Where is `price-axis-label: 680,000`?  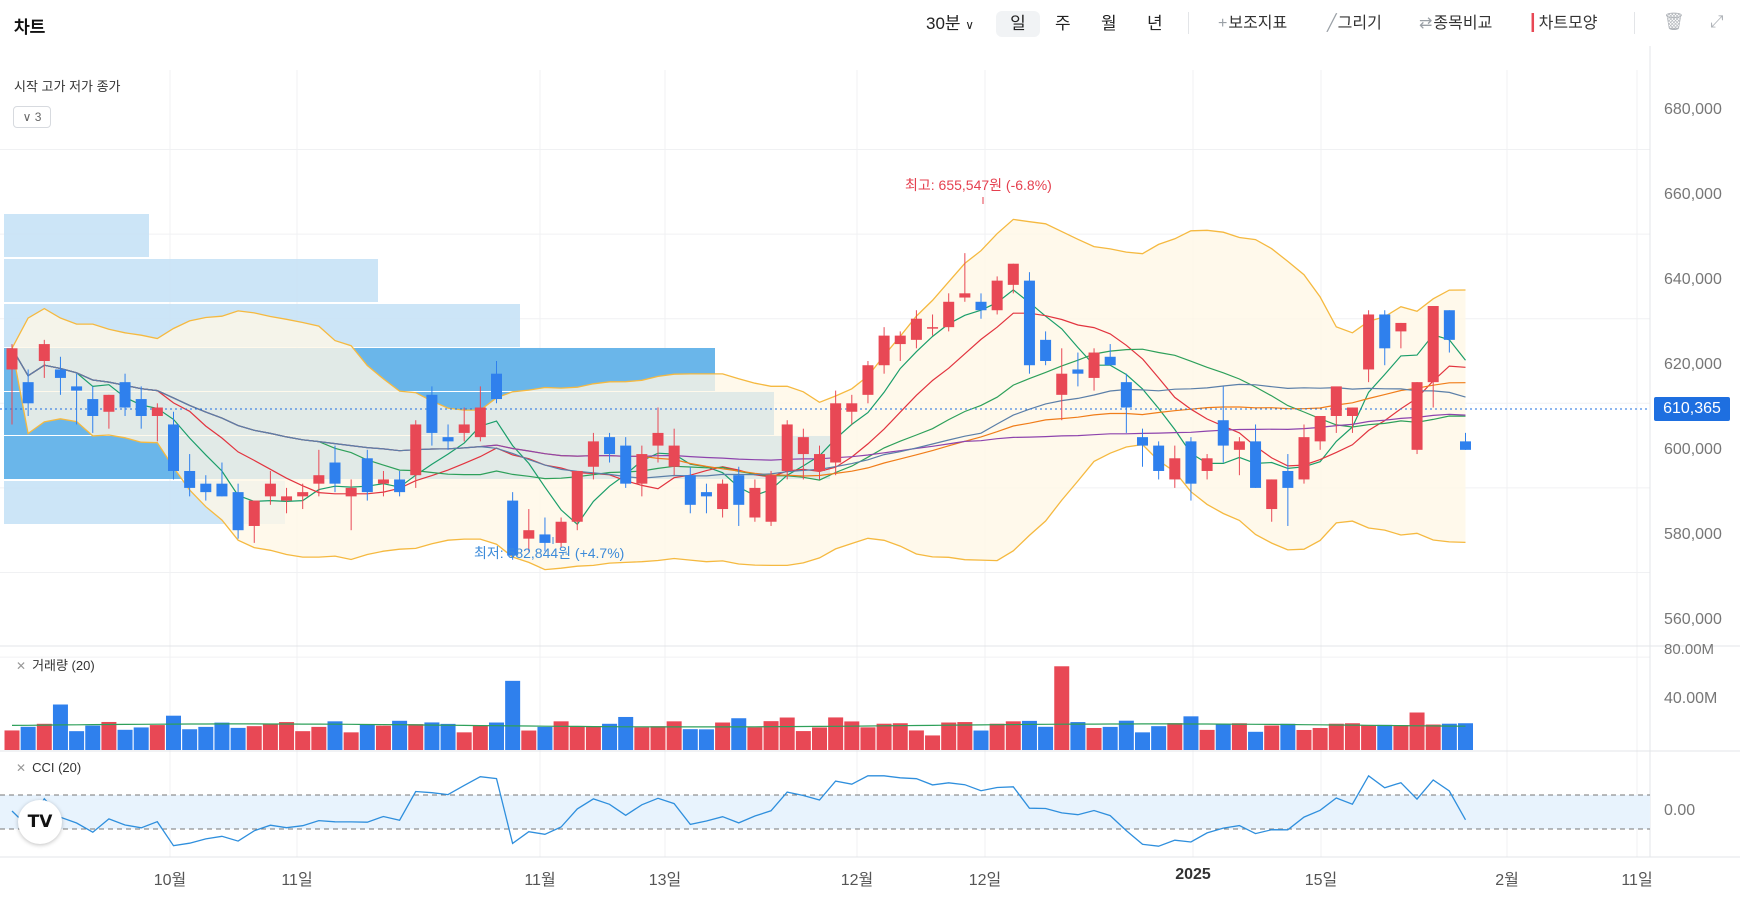 price-axis-label: 680,000 is located at coordinates (1693, 109).